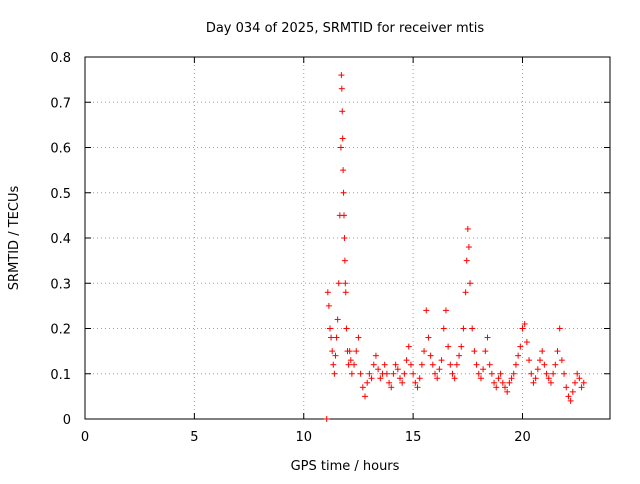 Image resolution: width=640 pixels, height=484 pixels. I want to click on x-tick-label: 0, so click(85, 437).